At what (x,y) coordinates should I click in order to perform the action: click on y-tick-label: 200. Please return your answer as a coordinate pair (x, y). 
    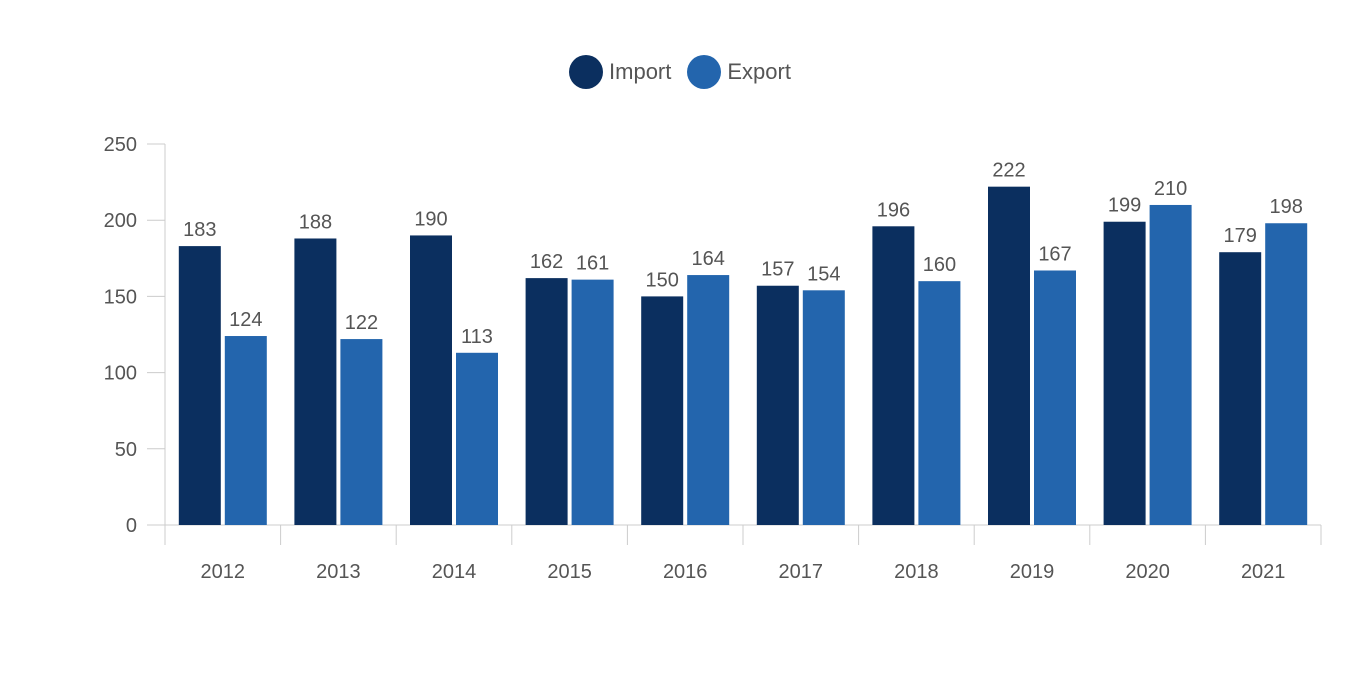
    Looking at the image, I should click on (120, 221).